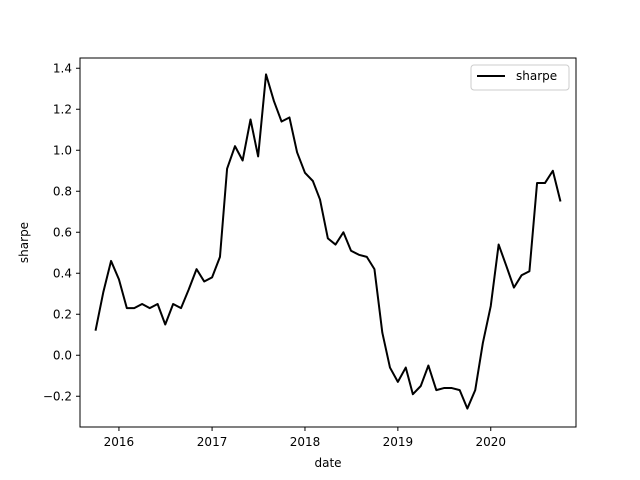 The width and height of the screenshot is (640, 480). I want to click on x-tick-label: 2017, so click(212, 442).